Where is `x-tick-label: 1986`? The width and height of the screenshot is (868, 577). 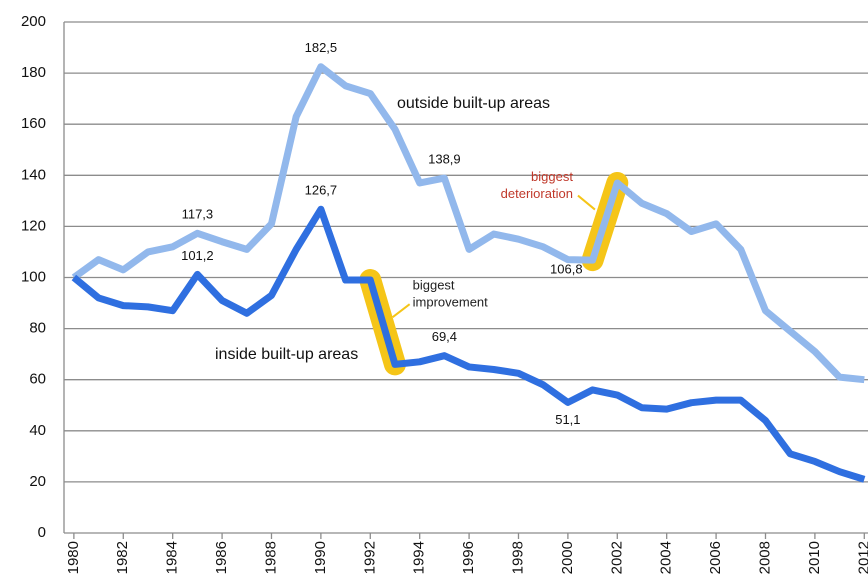
x-tick-label: 1986 is located at coordinates (221, 557).